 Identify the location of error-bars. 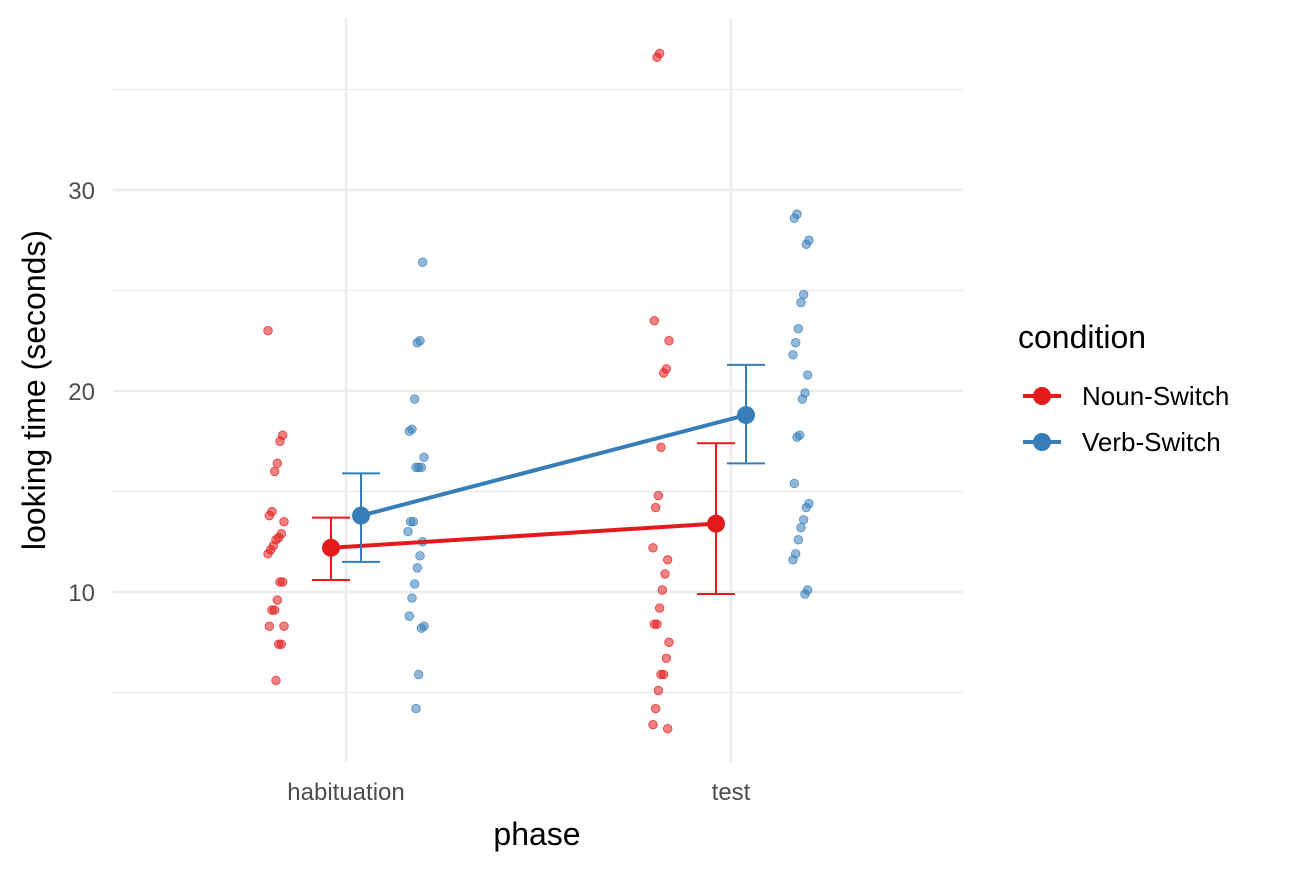
(538, 479).